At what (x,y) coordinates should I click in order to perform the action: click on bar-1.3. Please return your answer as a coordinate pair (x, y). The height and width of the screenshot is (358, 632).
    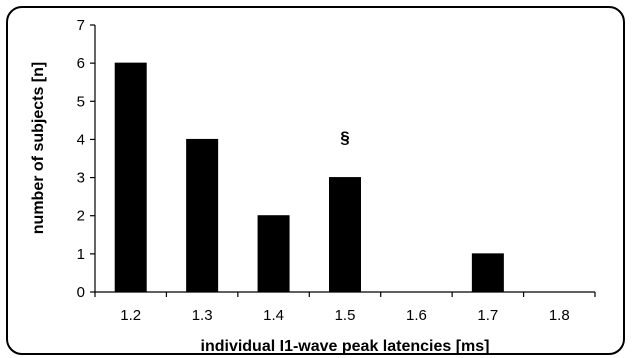
    Looking at the image, I should click on (202, 215).